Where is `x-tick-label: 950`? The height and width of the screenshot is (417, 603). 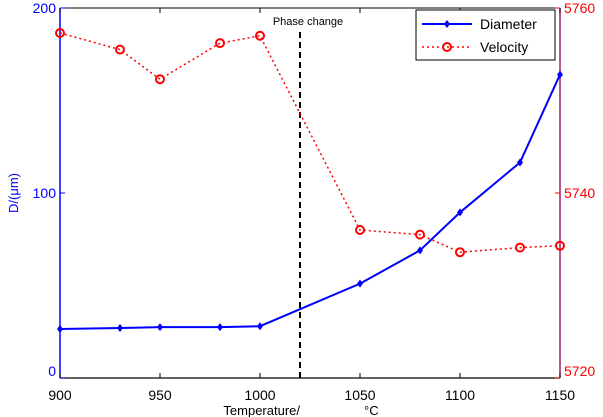
x-tick-label: 950 is located at coordinates (160, 395).